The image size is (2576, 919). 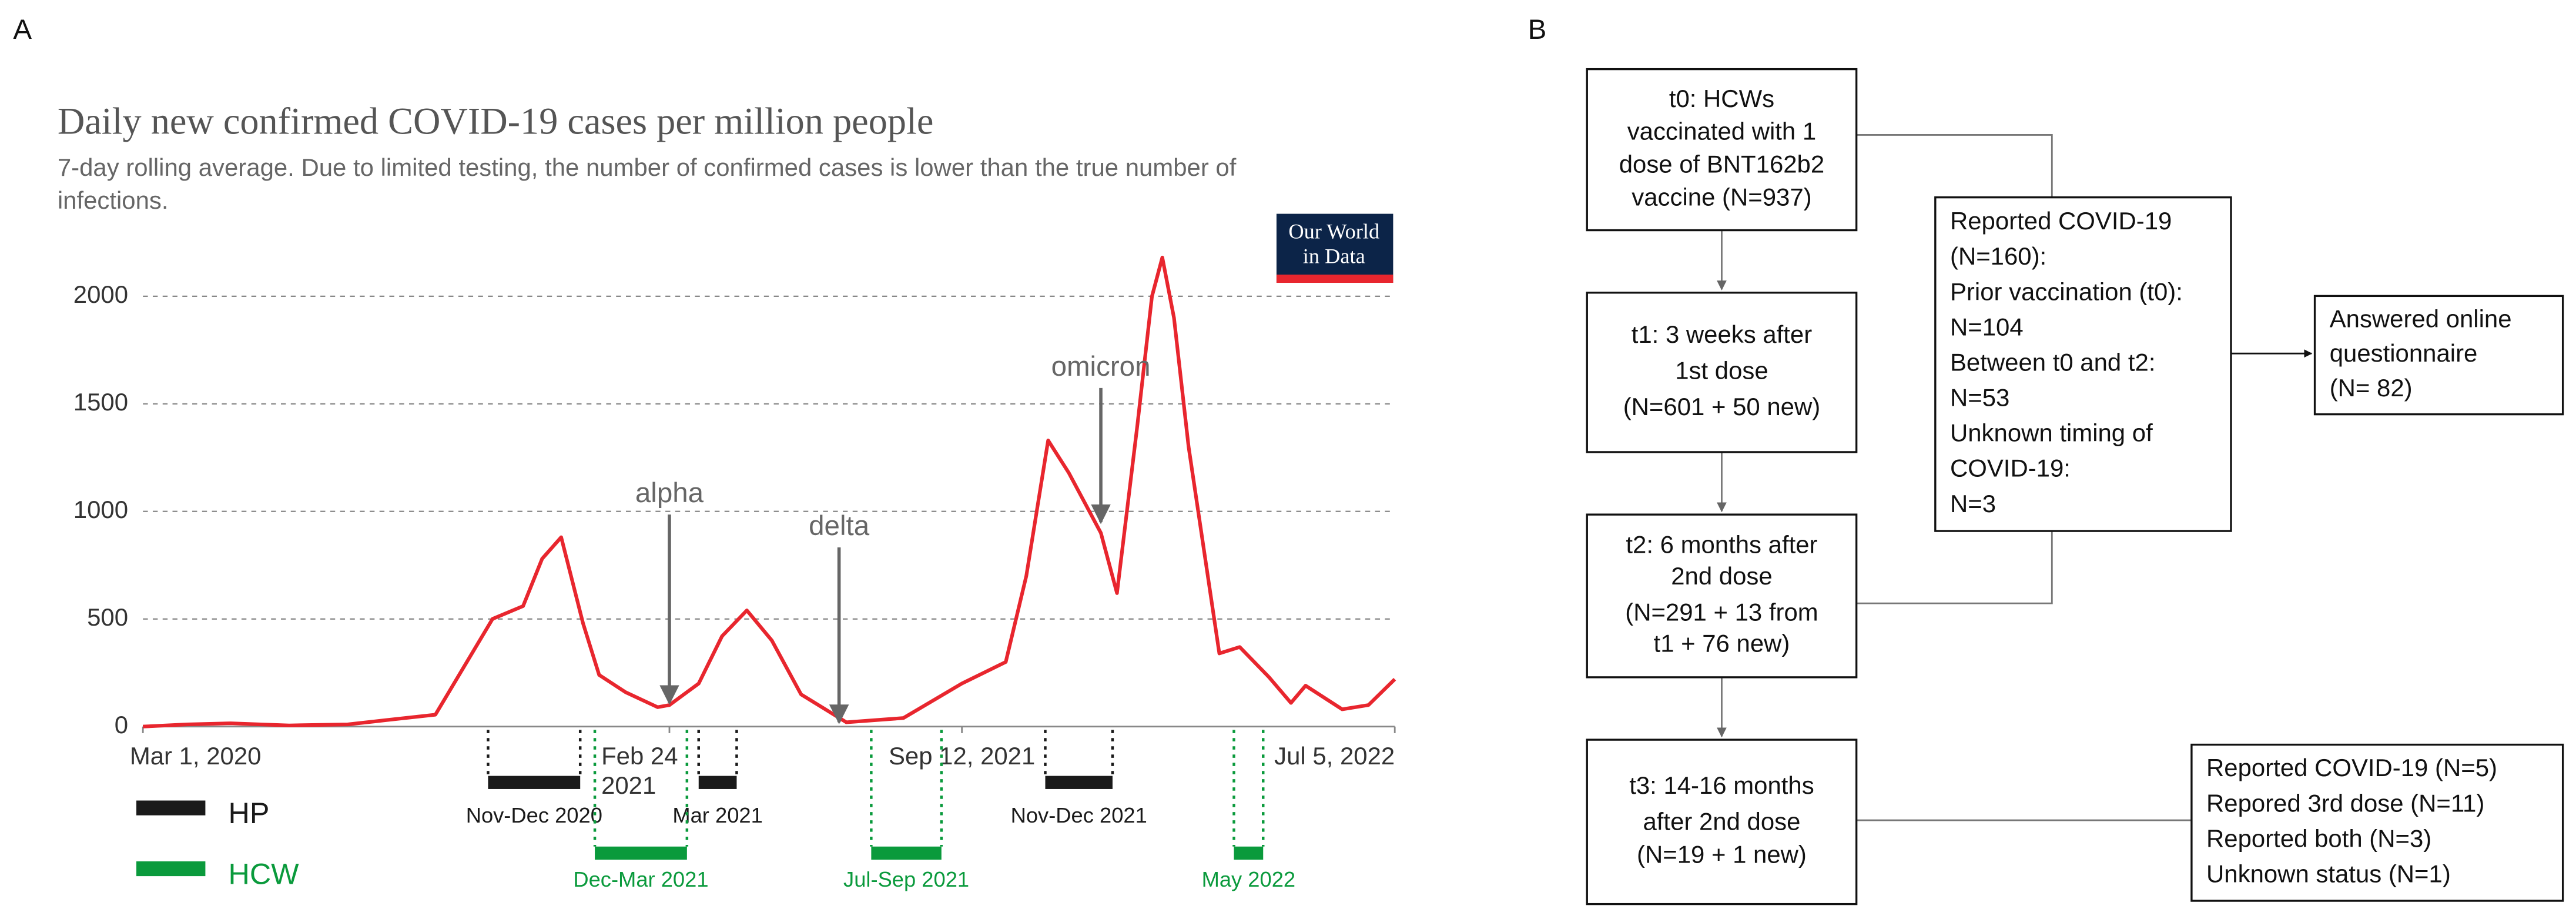 What do you see at coordinates (1979, 398) in the screenshot?
I see `flow-text: N=53` at bounding box center [1979, 398].